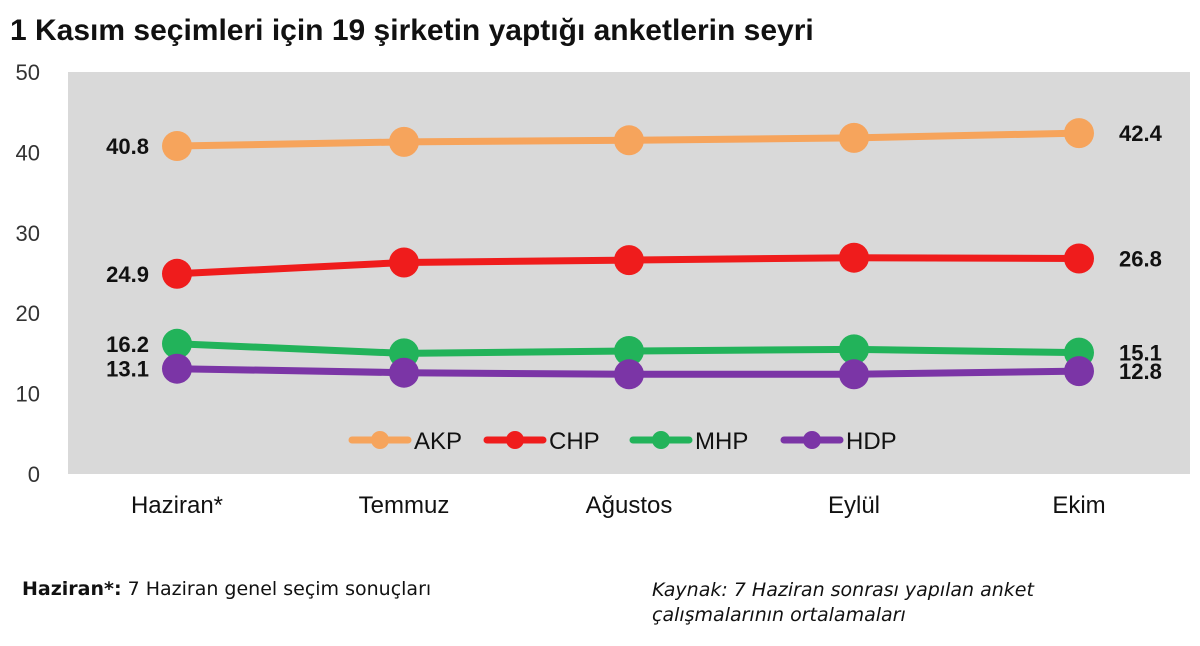 This screenshot has height=646, width=1200. What do you see at coordinates (515, 440) in the screenshot?
I see `legend-marker-chp` at bounding box center [515, 440].